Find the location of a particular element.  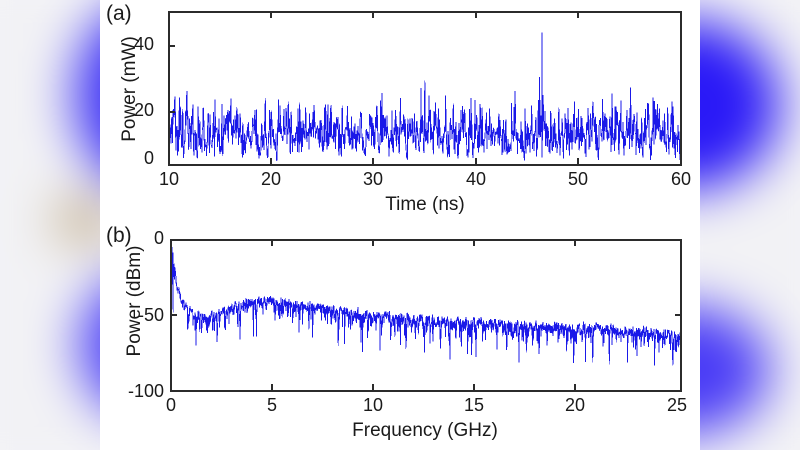

blurred-right-letterbox is located at coordinates (745, 225).